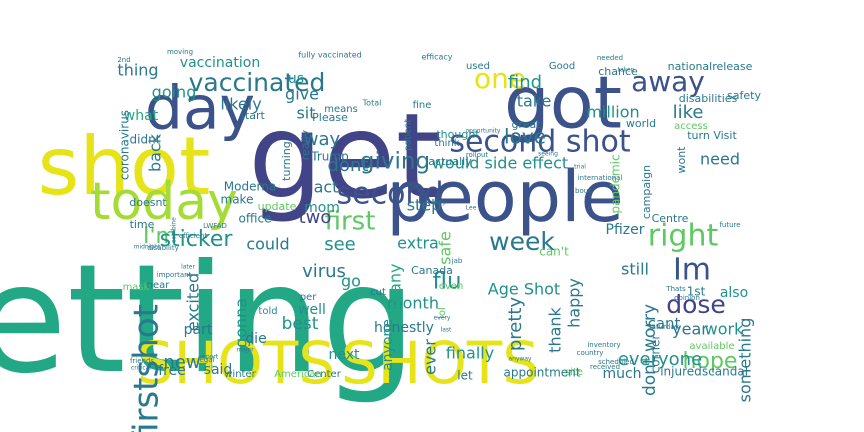 This screenshot has height=432, width=864. Describe the element at coordinates (465, 376) in the screenshot. I see `cloud-word: let` at that location.